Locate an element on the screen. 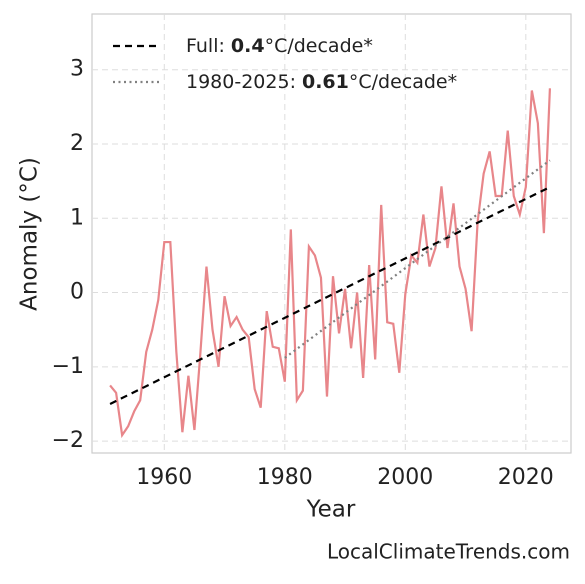 Image resolution: width=585 pixels, height=584 pixels. legend-label: Full: 0.4°C/decade* is located at coordinates (279, 46).